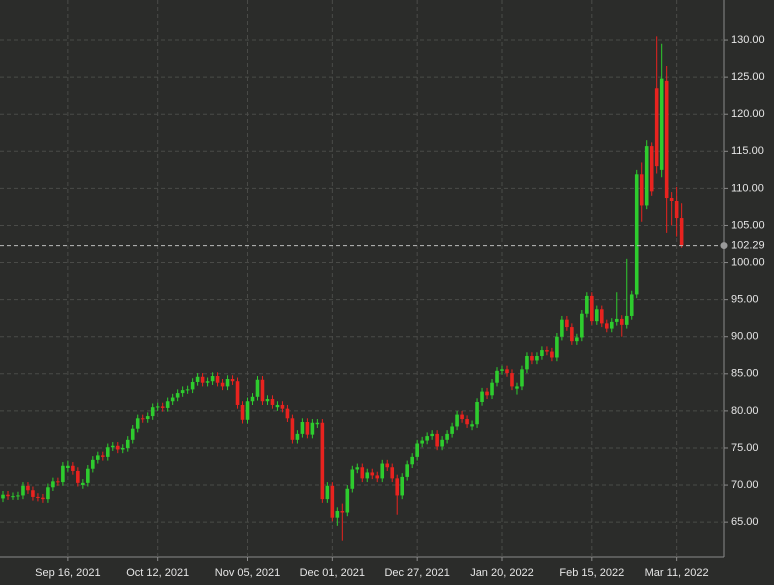  I want to click on x-tick-label: Mar 11, 2022, so click(677, 573).